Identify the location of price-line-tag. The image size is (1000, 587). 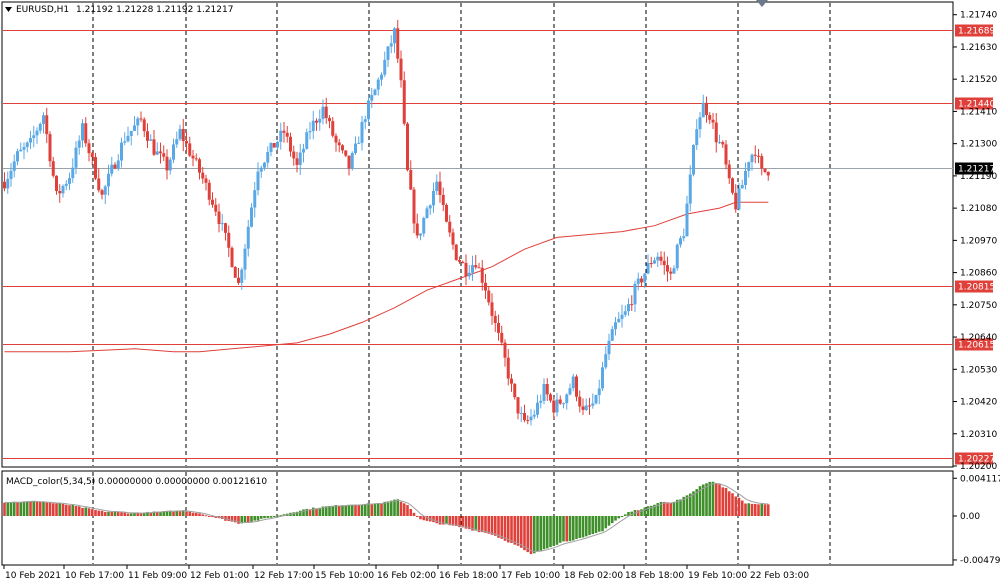
(974, 458).